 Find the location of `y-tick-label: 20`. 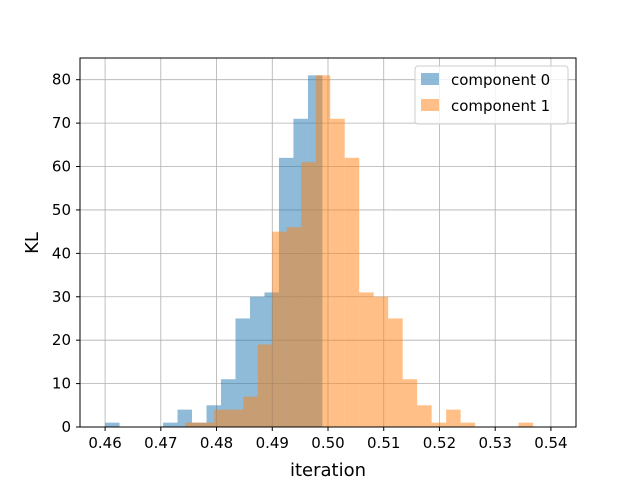

y-tick-label: 20 is located at coordinates (61, 340).